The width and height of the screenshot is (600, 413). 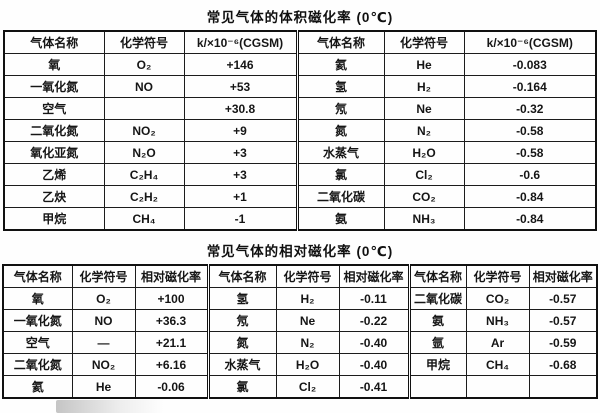 I want to click on value-cell: -0.32, so click(x=530, y=108).